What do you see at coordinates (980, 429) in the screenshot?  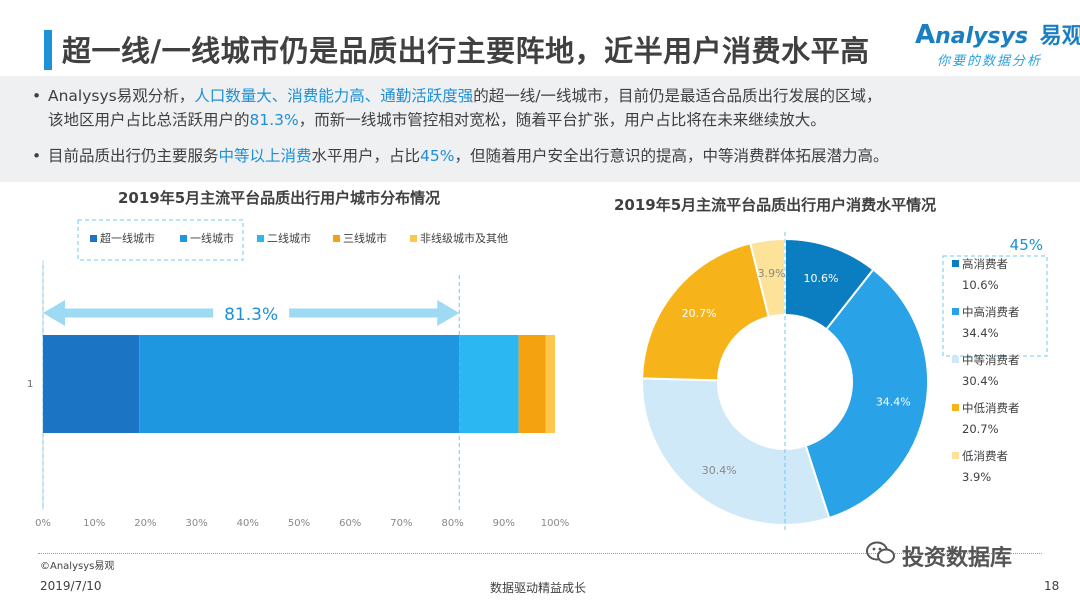 I see `legend-value-4: 20.7%` at bounding box center [980, 429].